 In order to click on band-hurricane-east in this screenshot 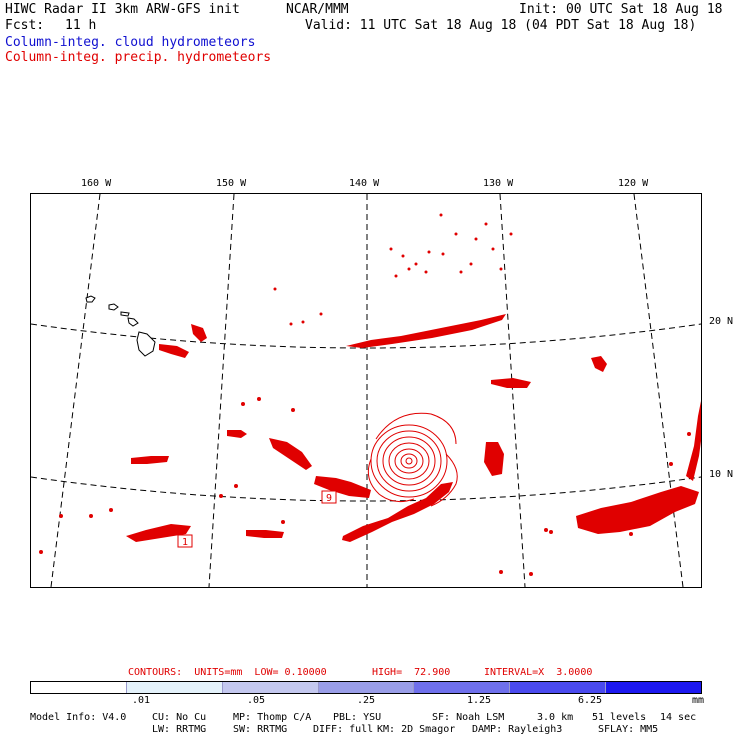, I will do `click(494, 459)`.